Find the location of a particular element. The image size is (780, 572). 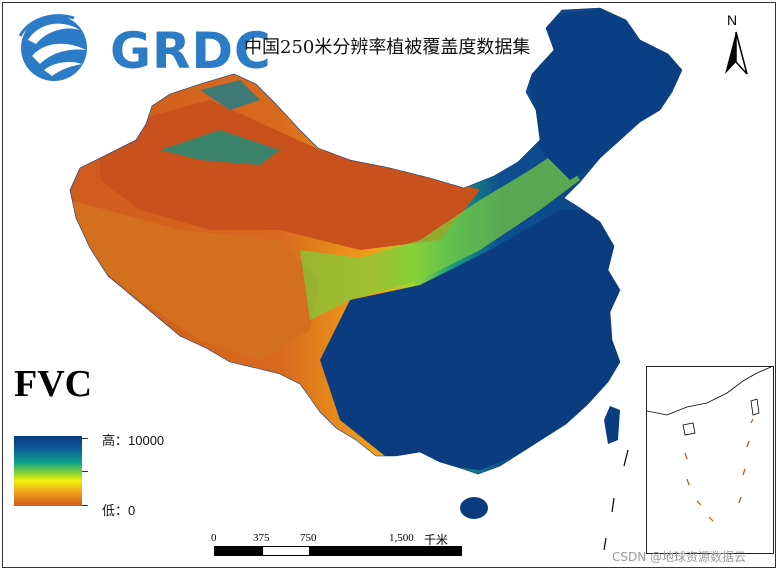

taiwan-island is located at coordinates (612, 425).